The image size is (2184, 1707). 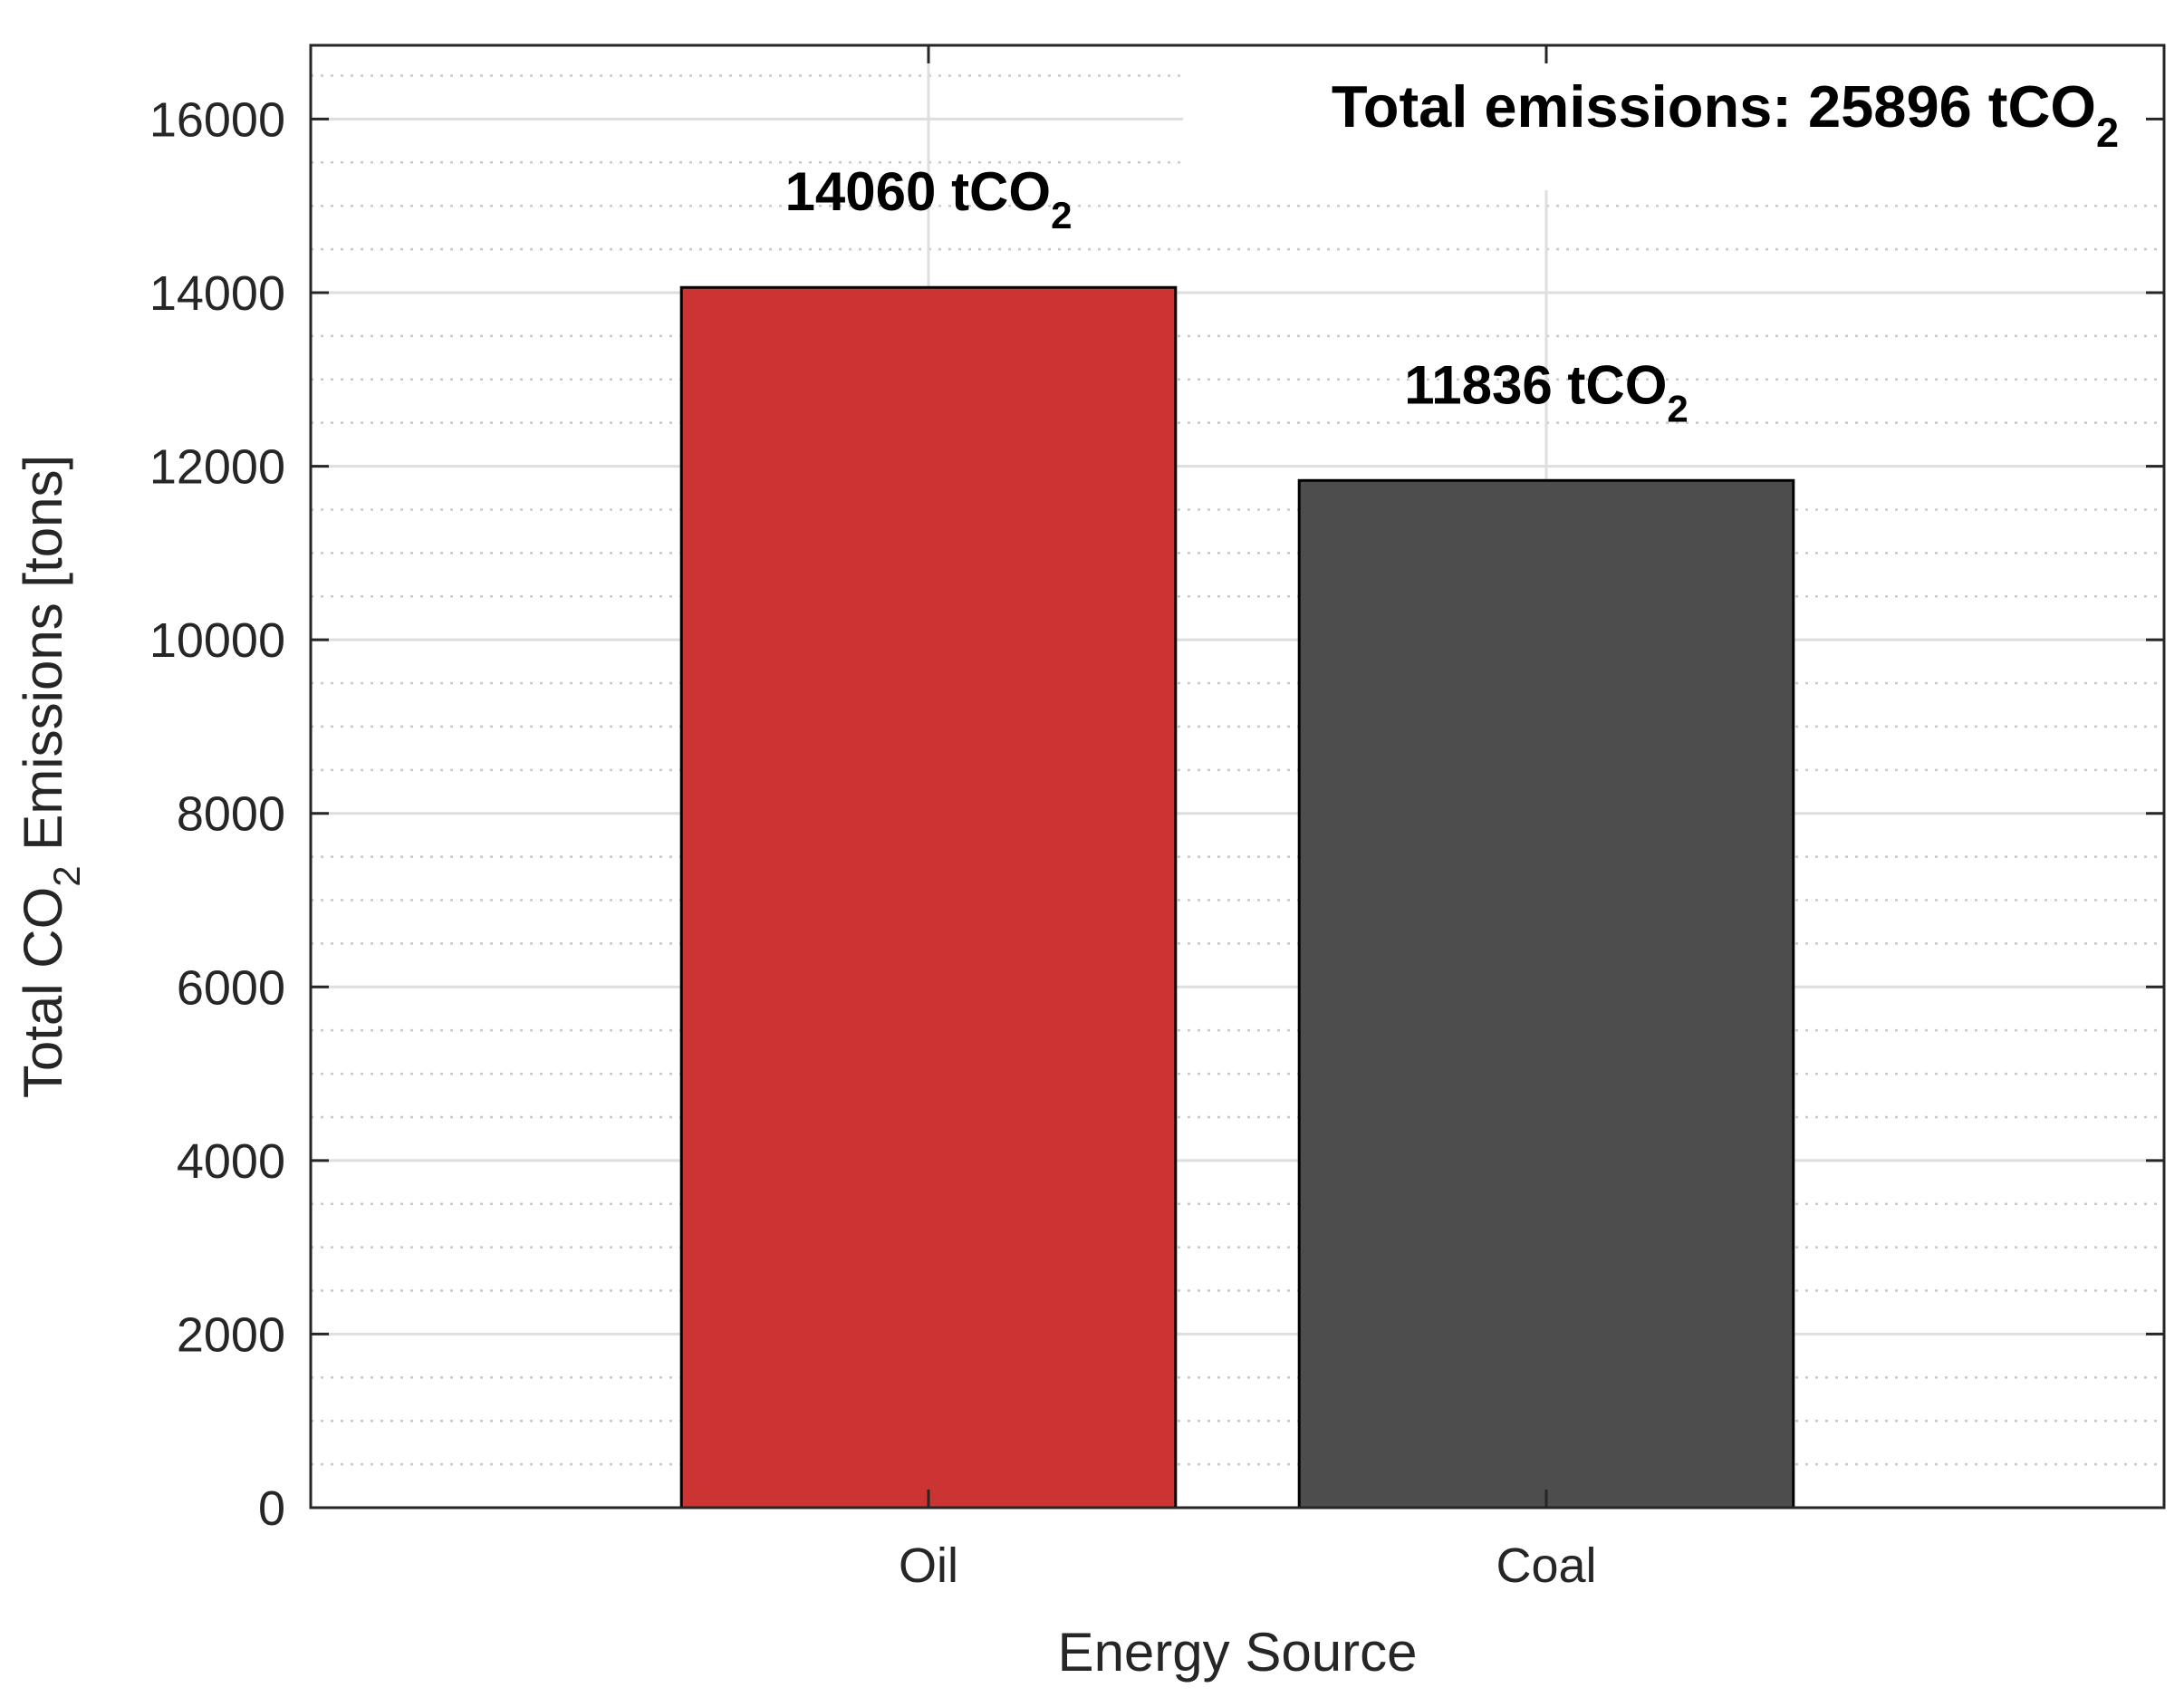 What do you see at coordinates (2107, 133) in the screenshot?
I see `total-emissions-subscript: 2` at bounding box center [2107, 133].